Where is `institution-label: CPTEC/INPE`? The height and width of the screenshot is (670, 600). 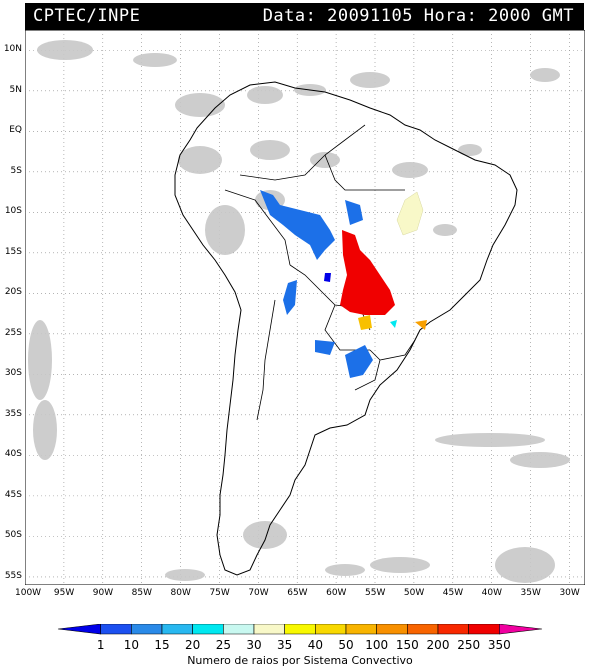
institution-label: CPTEC/INPE is located at coordinates (87, 16).